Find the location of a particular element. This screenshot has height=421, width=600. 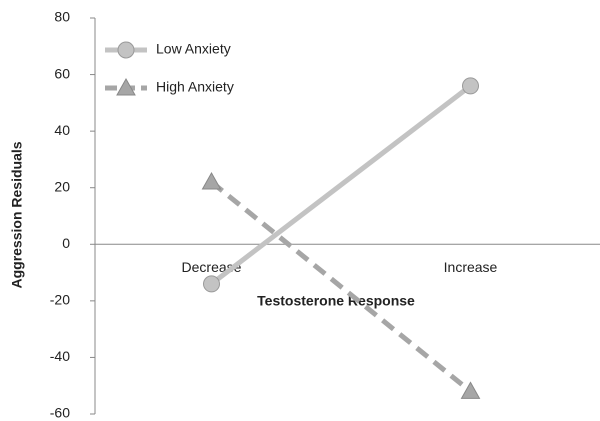

y-tick-label: -40 is located at coordinates (60, 356).